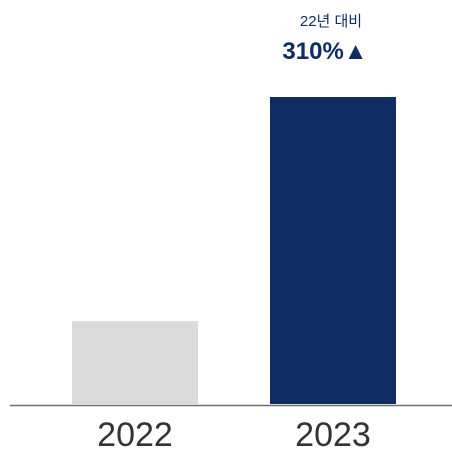 The image size is (452, 449). I want to click on x-tick-label-2022: 2022, so click(135, 432).